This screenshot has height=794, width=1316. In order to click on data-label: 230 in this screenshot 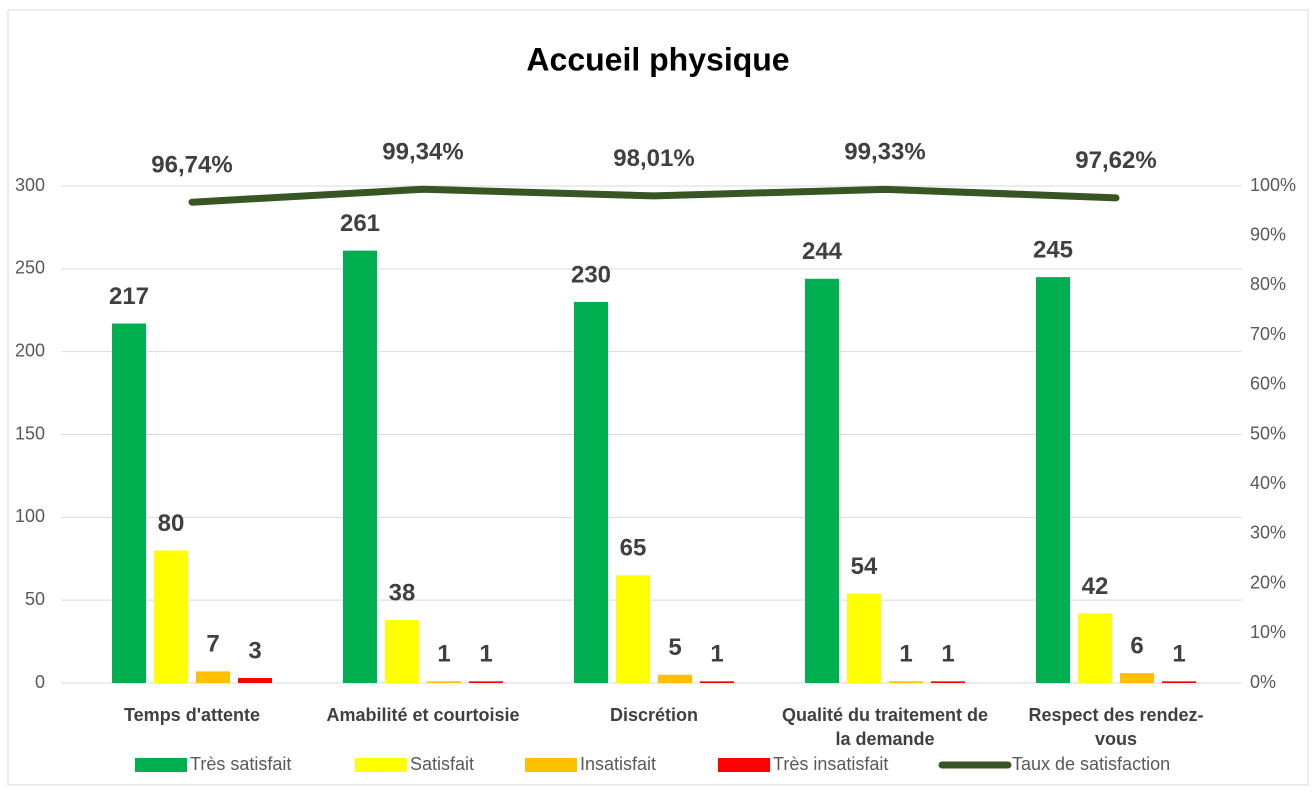, I will do `click(591, 274)`.